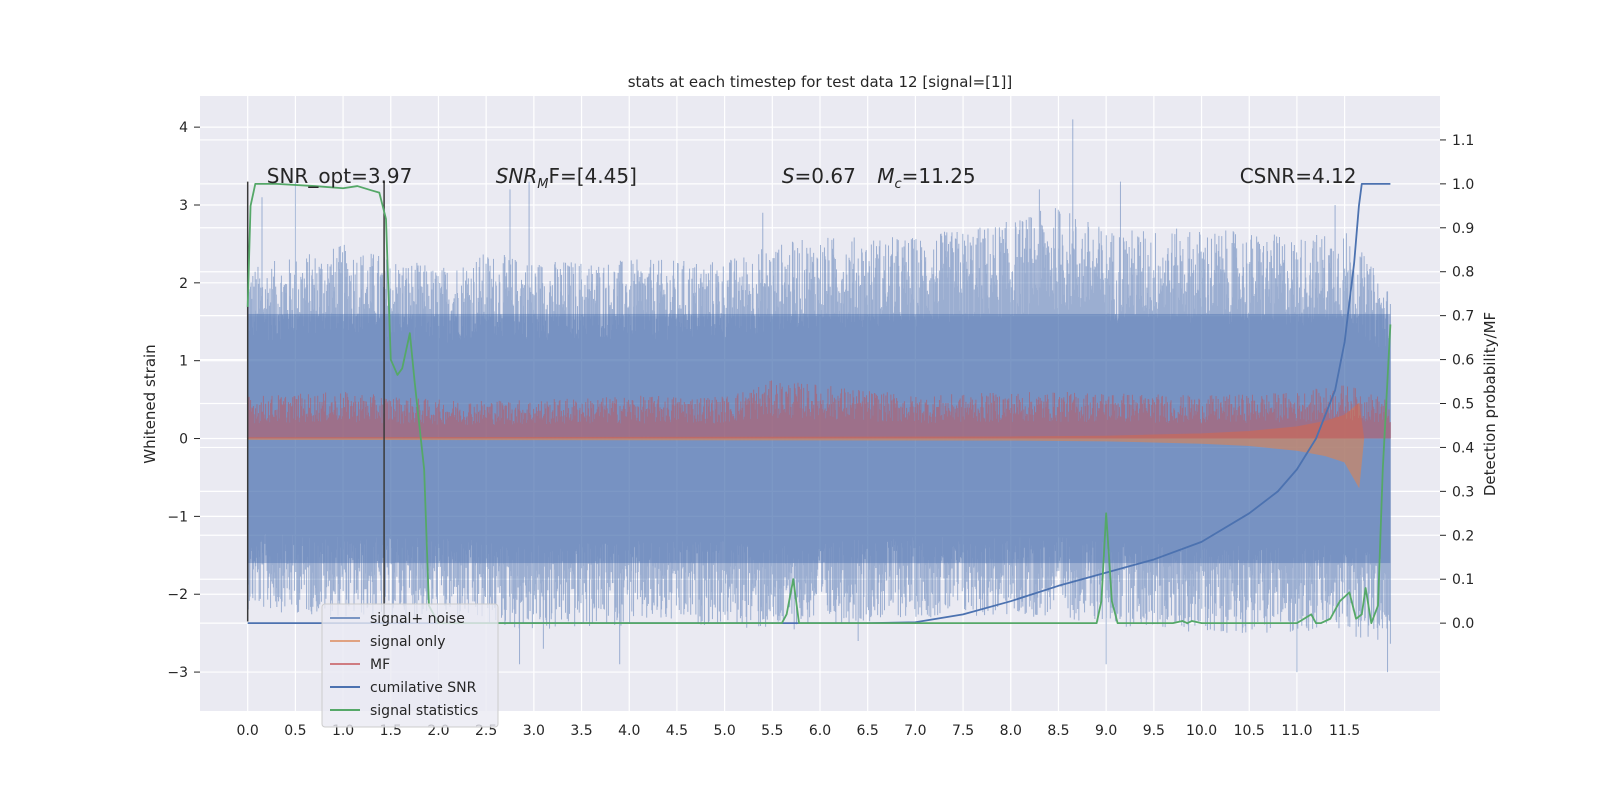  I want to click on y-tick-label: 4, so click(183, 128).